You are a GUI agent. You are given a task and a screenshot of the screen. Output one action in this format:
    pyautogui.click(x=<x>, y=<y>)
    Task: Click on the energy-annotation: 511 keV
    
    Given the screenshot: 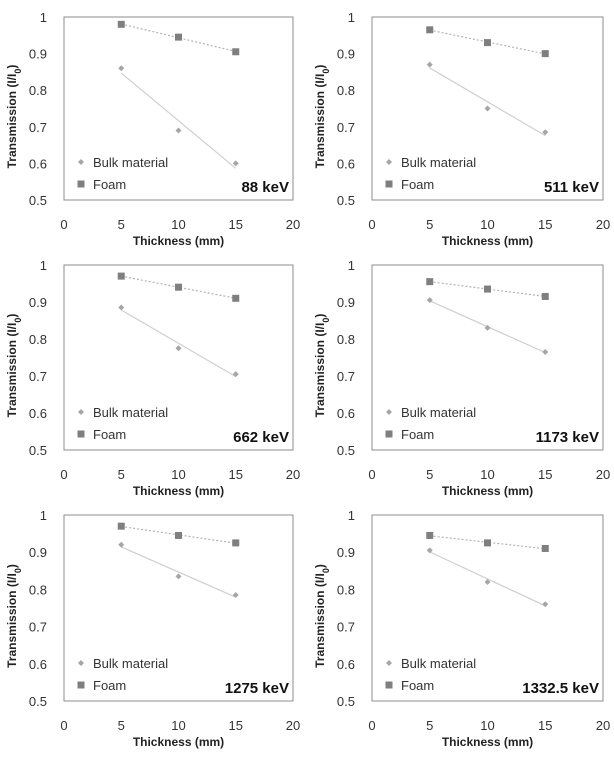 What is the action you would take?
    pyautogui.click(x=571, y=187)
    